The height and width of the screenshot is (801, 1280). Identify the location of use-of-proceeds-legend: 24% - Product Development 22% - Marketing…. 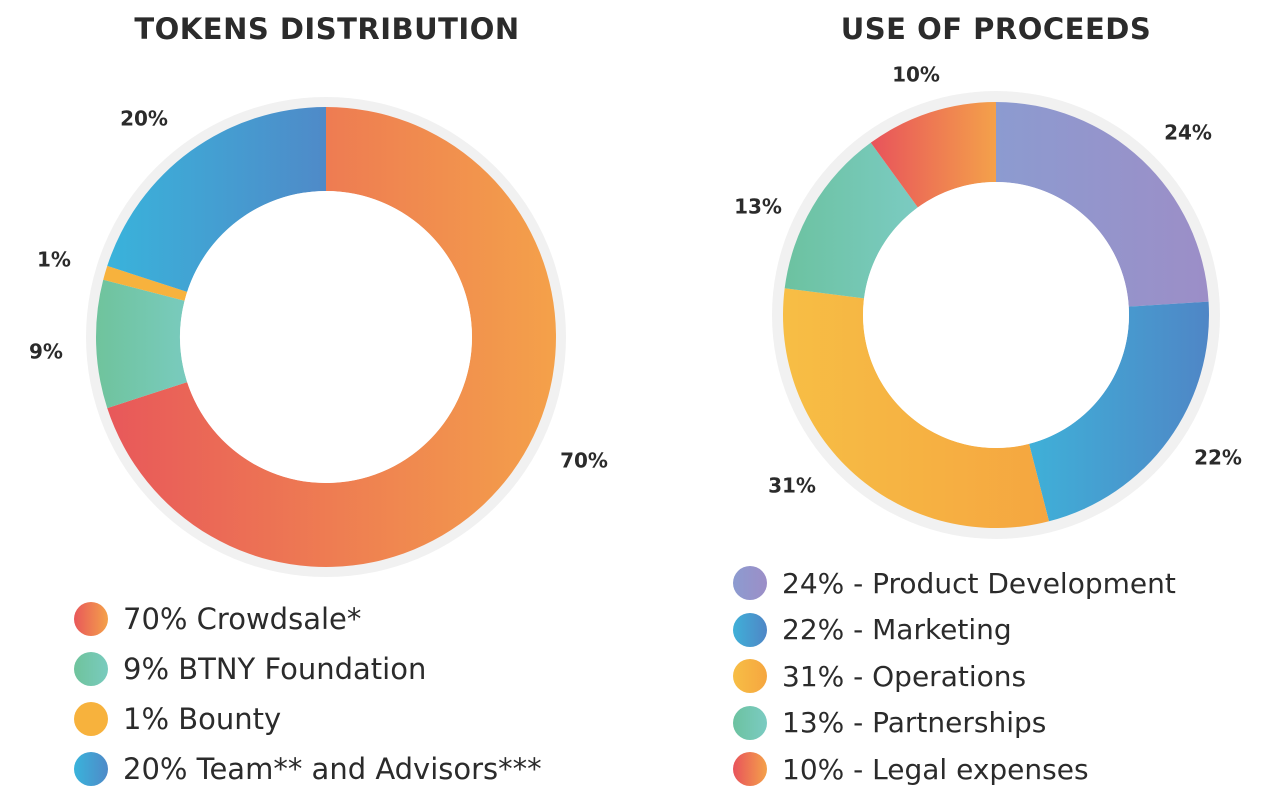
(954, 676).